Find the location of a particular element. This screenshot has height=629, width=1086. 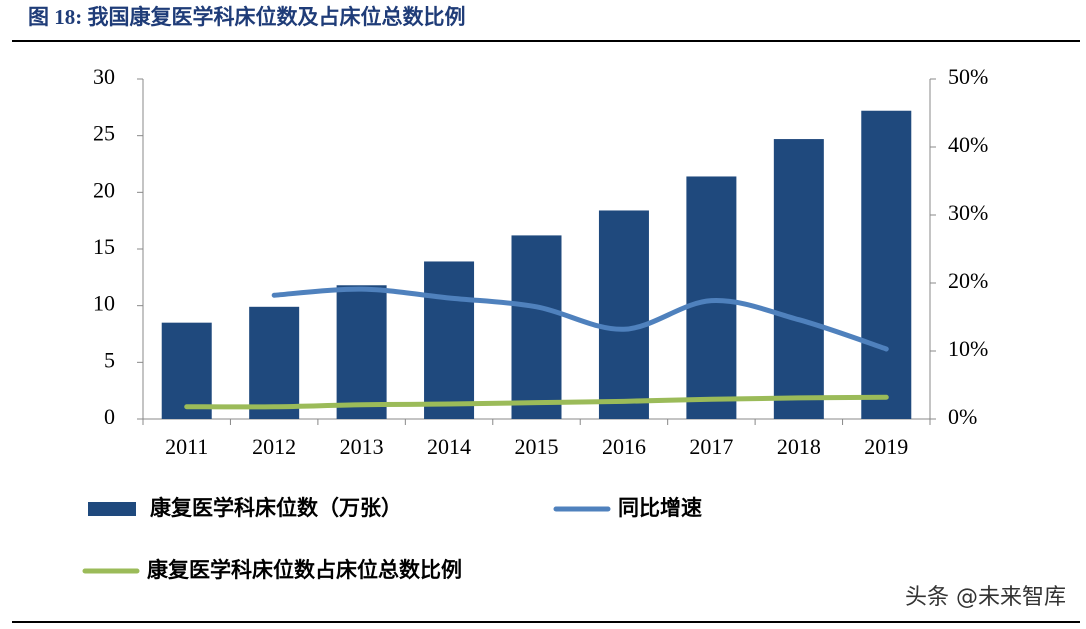

y-tick-label: 0 is located at coordinates (109, 416).